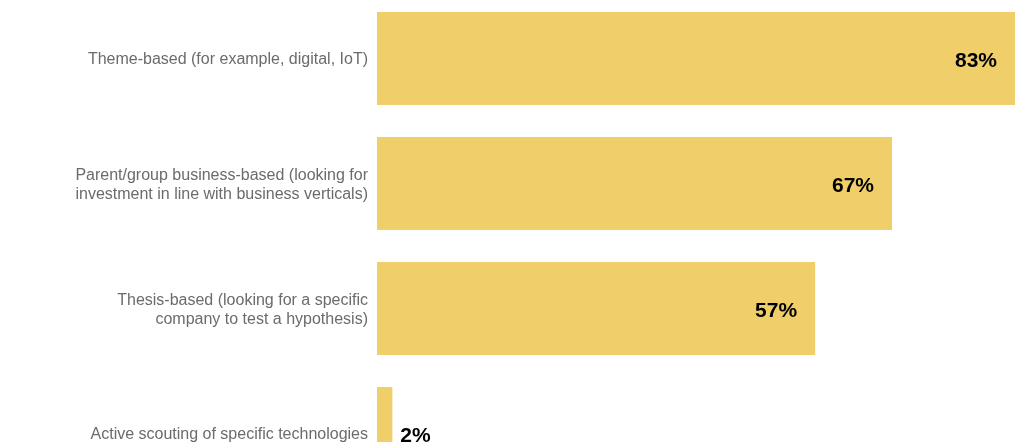 The width and height of the screenshot is (1020, 442). I want to click on data-label: 83%, so click(976, 59).